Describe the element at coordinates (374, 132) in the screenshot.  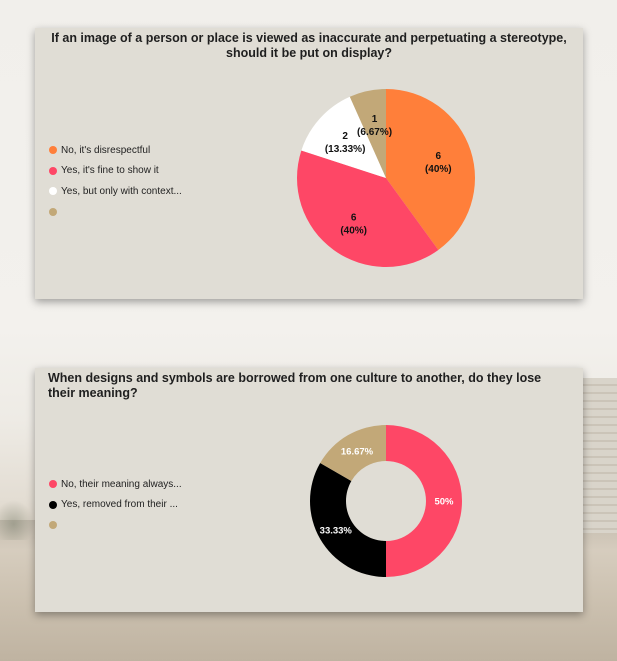
I see `slice-percent-label: (6.67%)` at that location.